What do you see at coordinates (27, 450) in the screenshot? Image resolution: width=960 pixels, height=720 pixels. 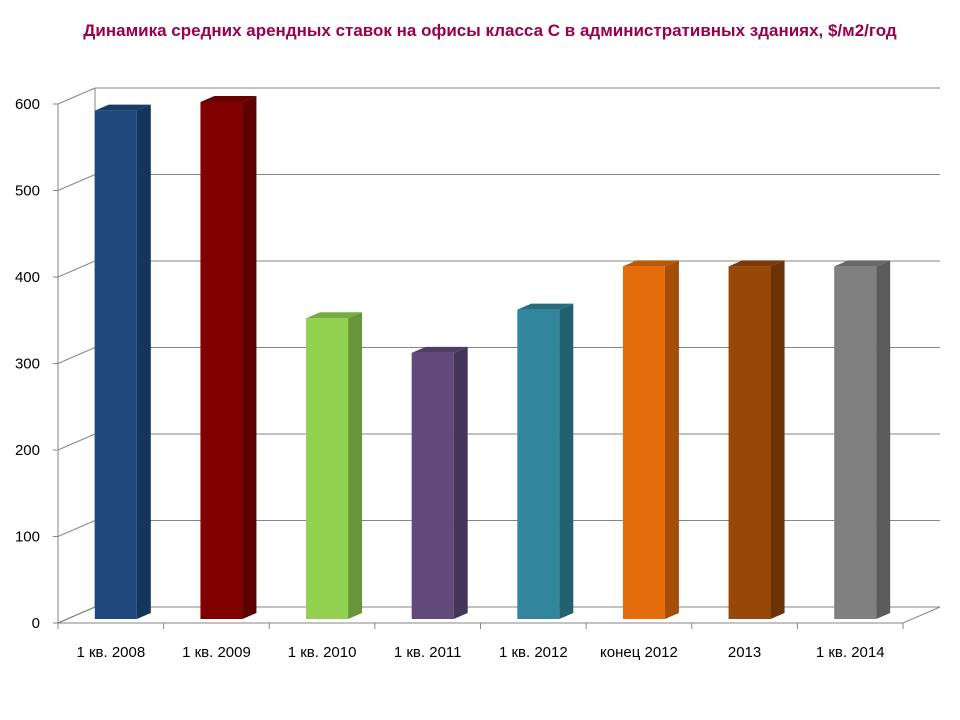 I see `y-tick-label: 200` at bounding box center [27, 450].